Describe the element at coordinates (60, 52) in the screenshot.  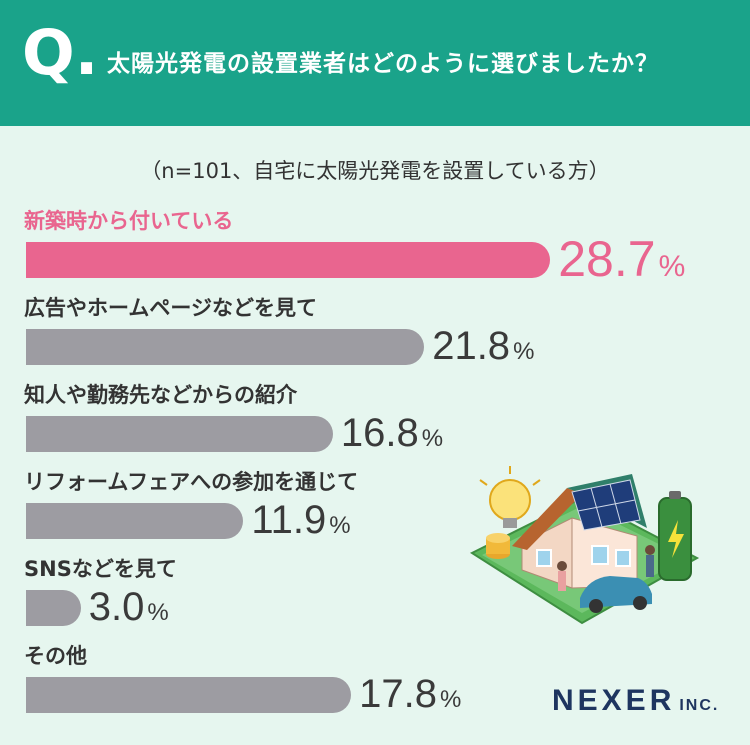
I see `q-mark: Q.` at that location.